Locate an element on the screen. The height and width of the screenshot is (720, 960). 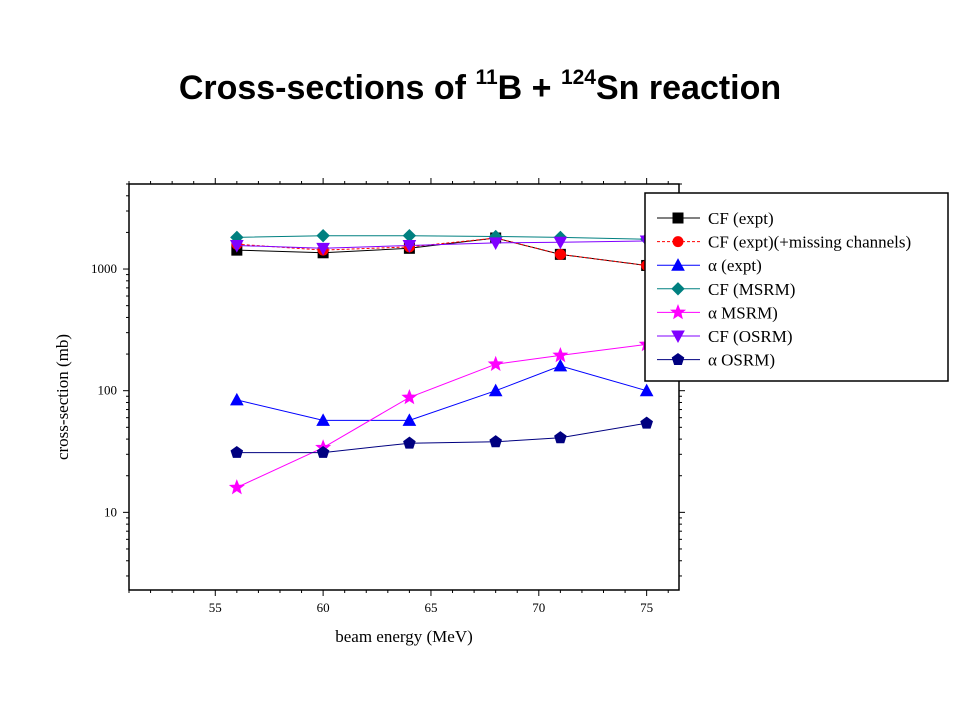
x-tick-label: 55 is located at coordinates (215, 607).